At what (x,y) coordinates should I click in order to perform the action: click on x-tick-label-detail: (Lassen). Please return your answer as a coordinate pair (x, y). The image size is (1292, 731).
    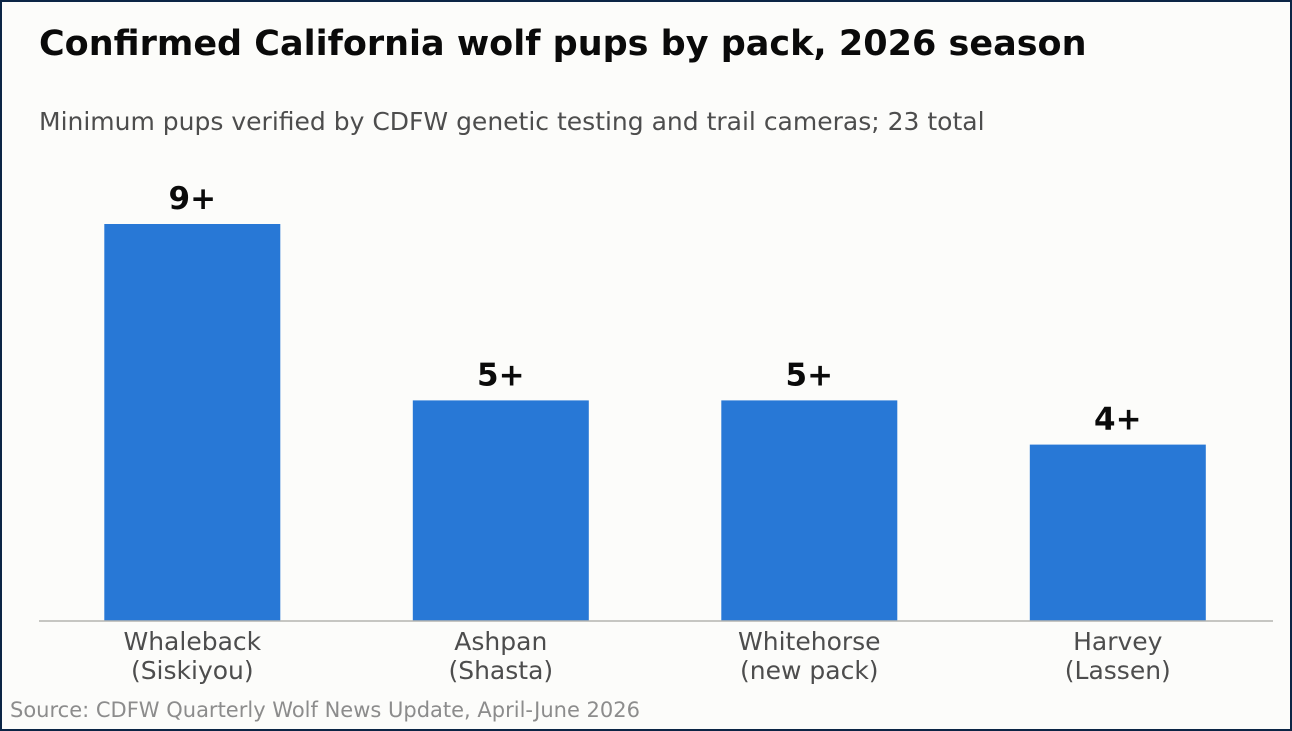
    Looking at the image, I should click on (1118, 670).